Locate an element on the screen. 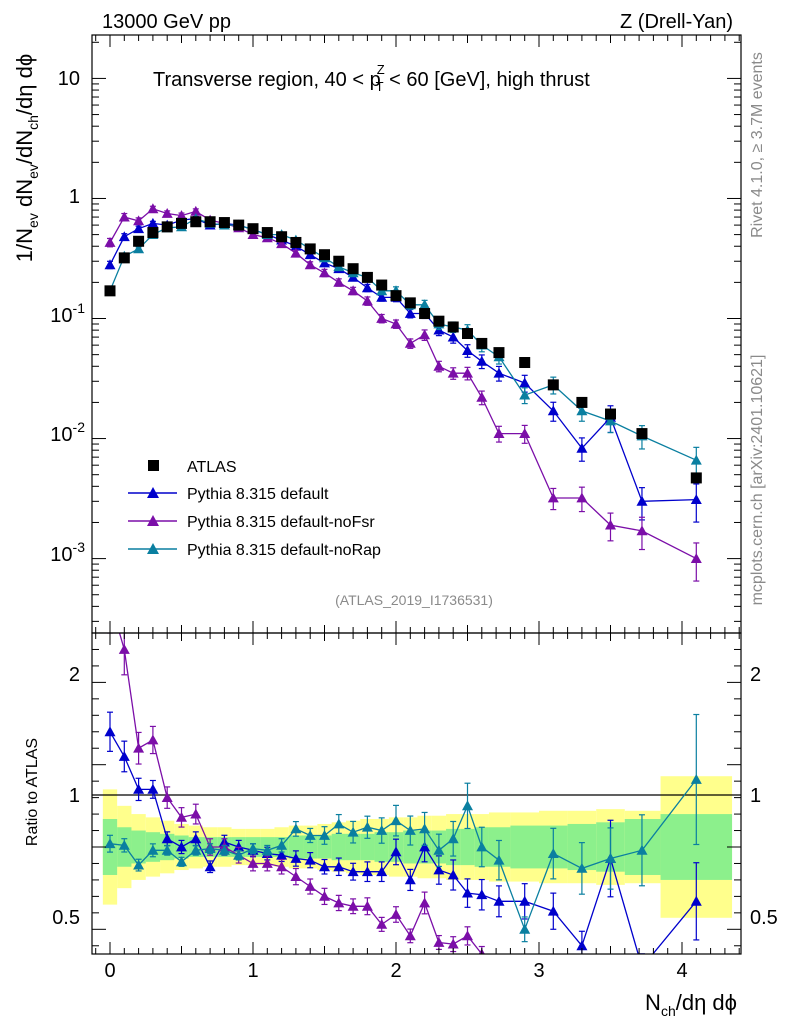  y-tick-labels: 10⁻³ 10⁻² 10⁻¹ 1 10 is located at coordinates (67, 317).